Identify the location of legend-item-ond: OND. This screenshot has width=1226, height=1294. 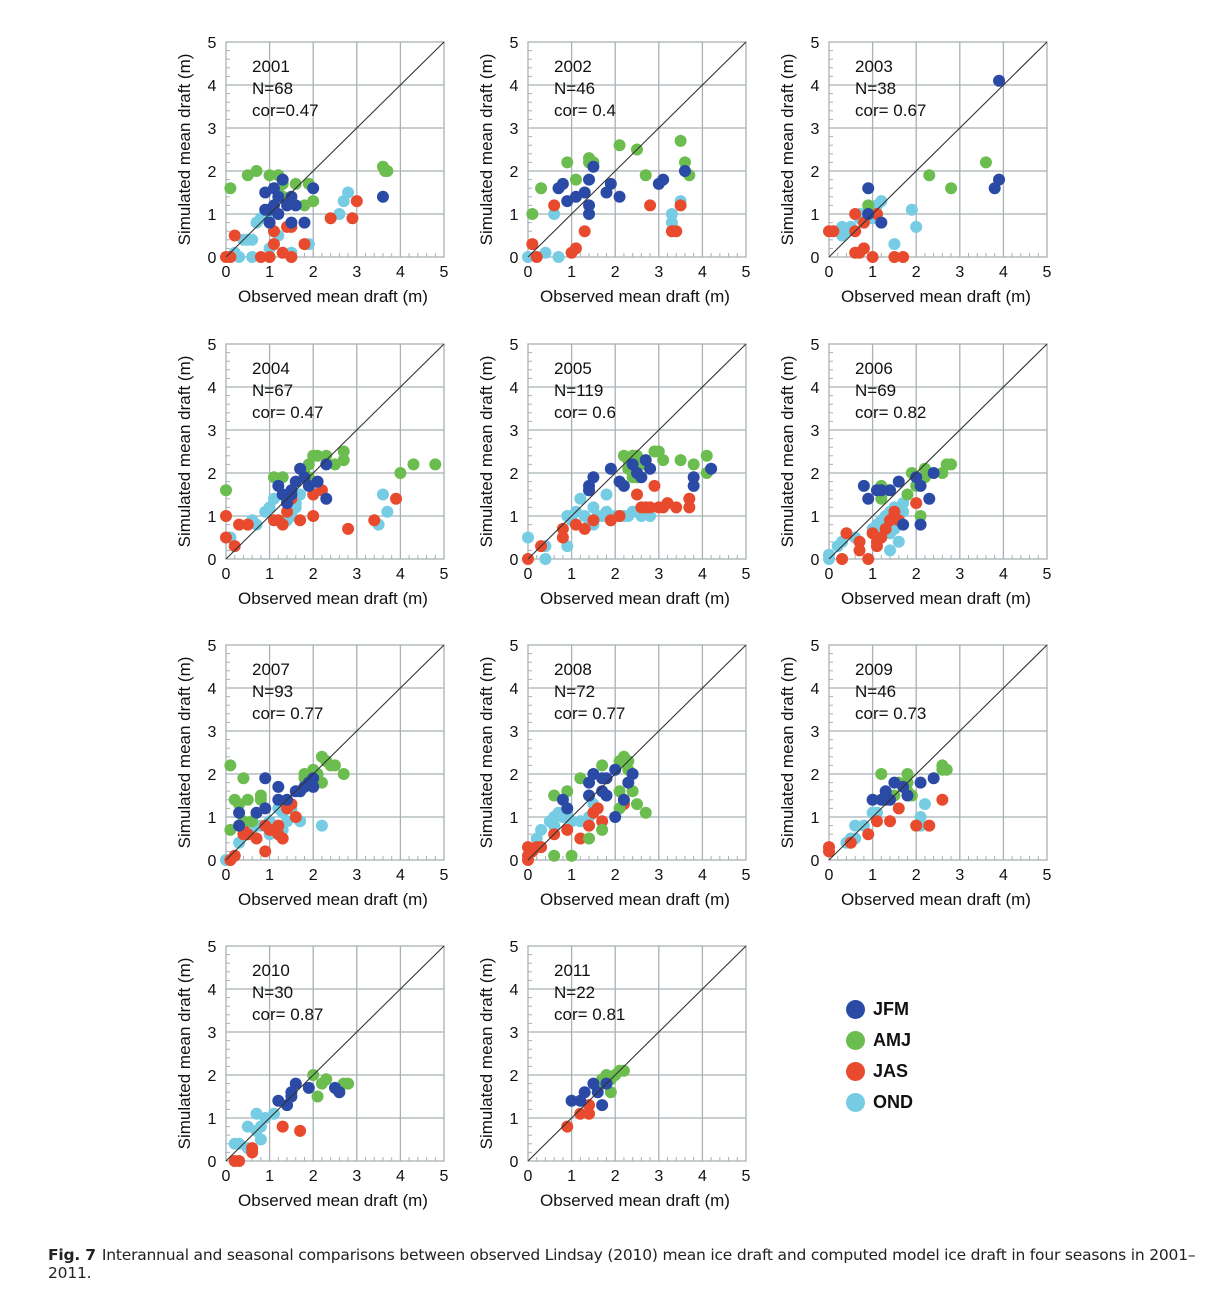
(879, 1102).